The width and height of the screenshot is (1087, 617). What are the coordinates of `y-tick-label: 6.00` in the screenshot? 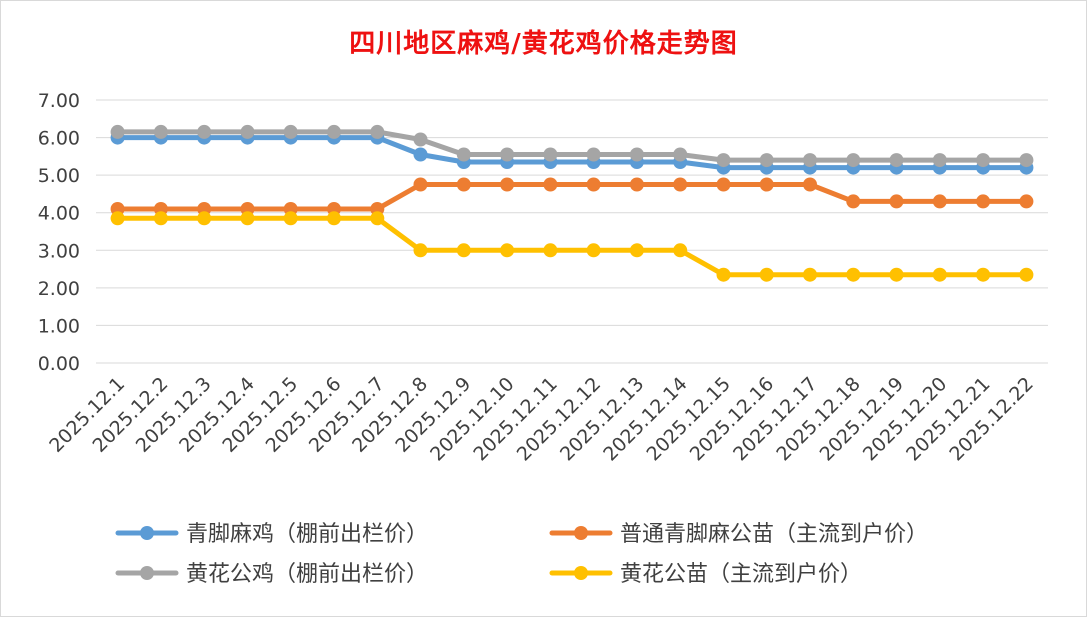 It's located at (59, 139).